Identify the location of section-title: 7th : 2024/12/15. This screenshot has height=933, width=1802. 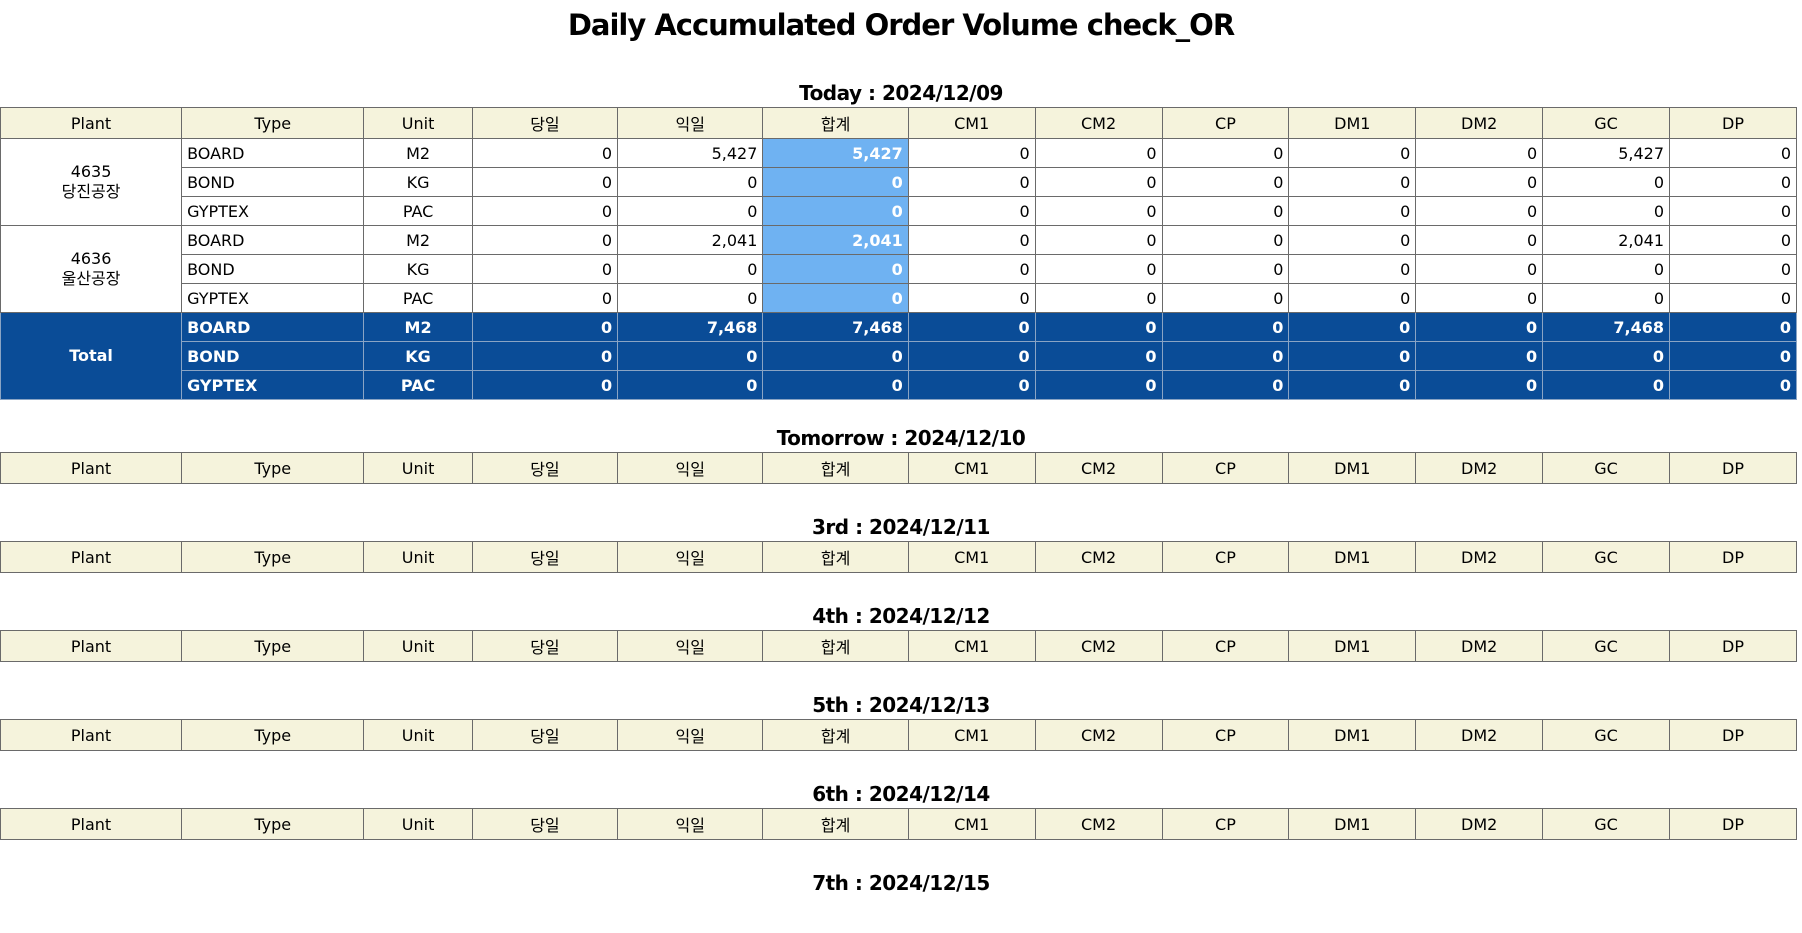
(901, 883).